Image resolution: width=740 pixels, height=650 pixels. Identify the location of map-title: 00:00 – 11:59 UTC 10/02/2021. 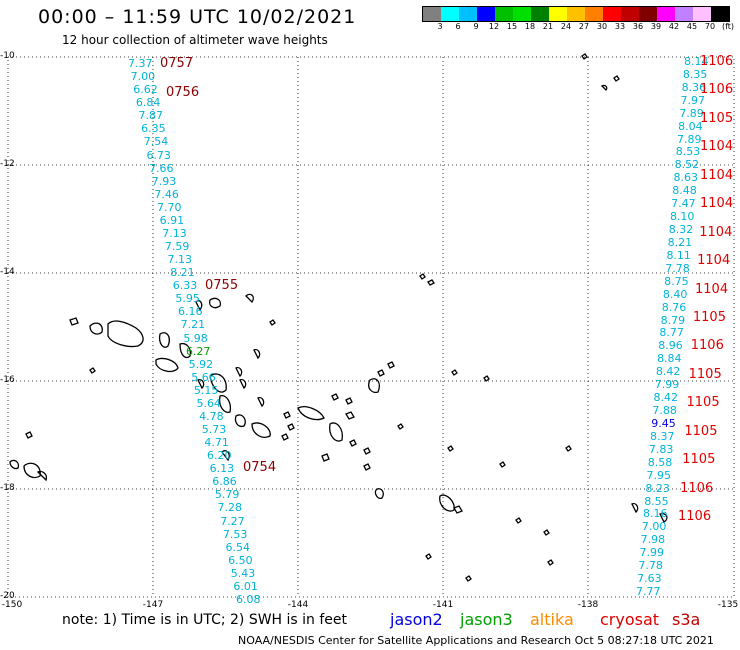
(197, 17).